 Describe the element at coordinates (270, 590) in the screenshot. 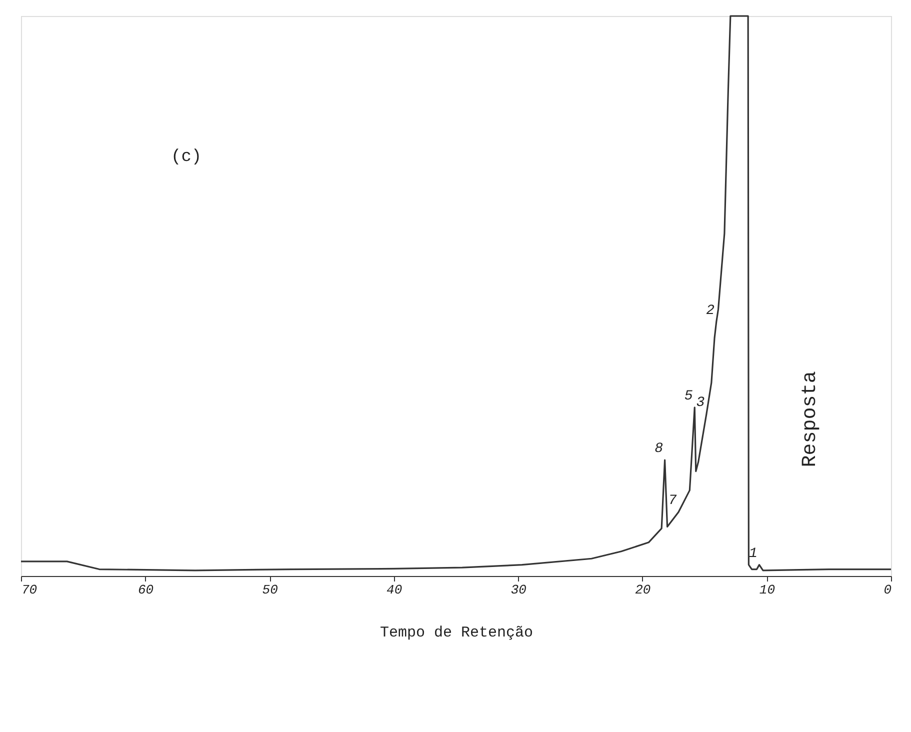

I see `x-tick-label: 50` at that location.